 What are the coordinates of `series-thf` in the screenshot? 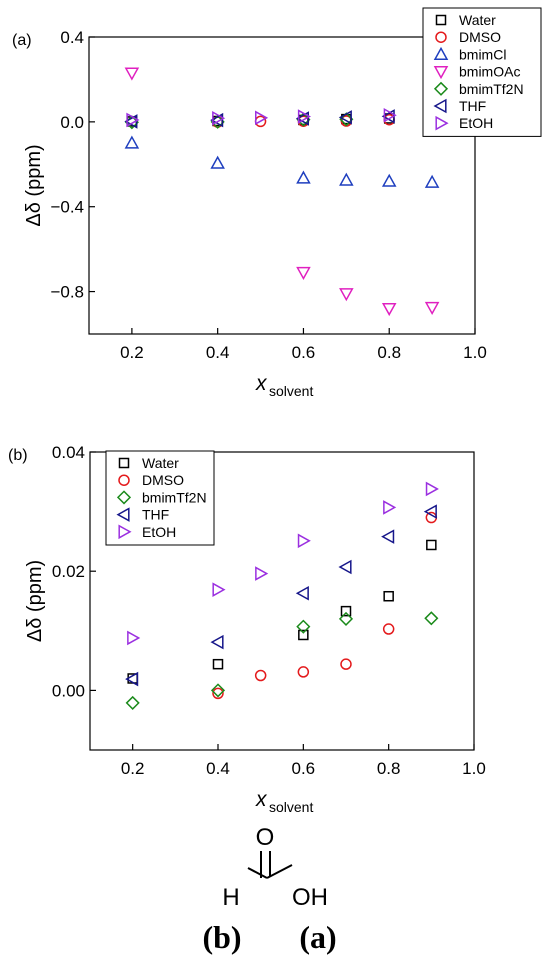 It's located at (281, 595).